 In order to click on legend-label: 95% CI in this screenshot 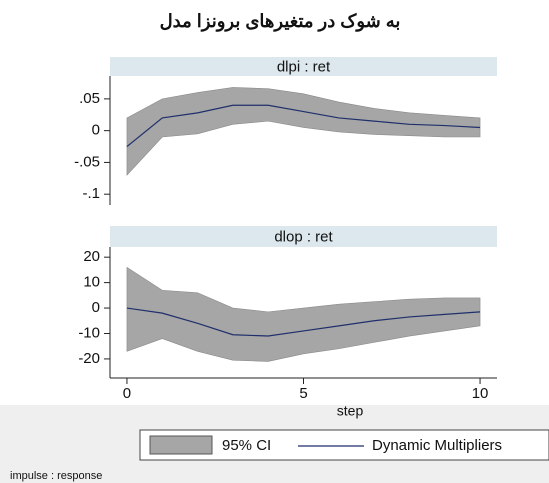, I will do `click(246, 445)`.